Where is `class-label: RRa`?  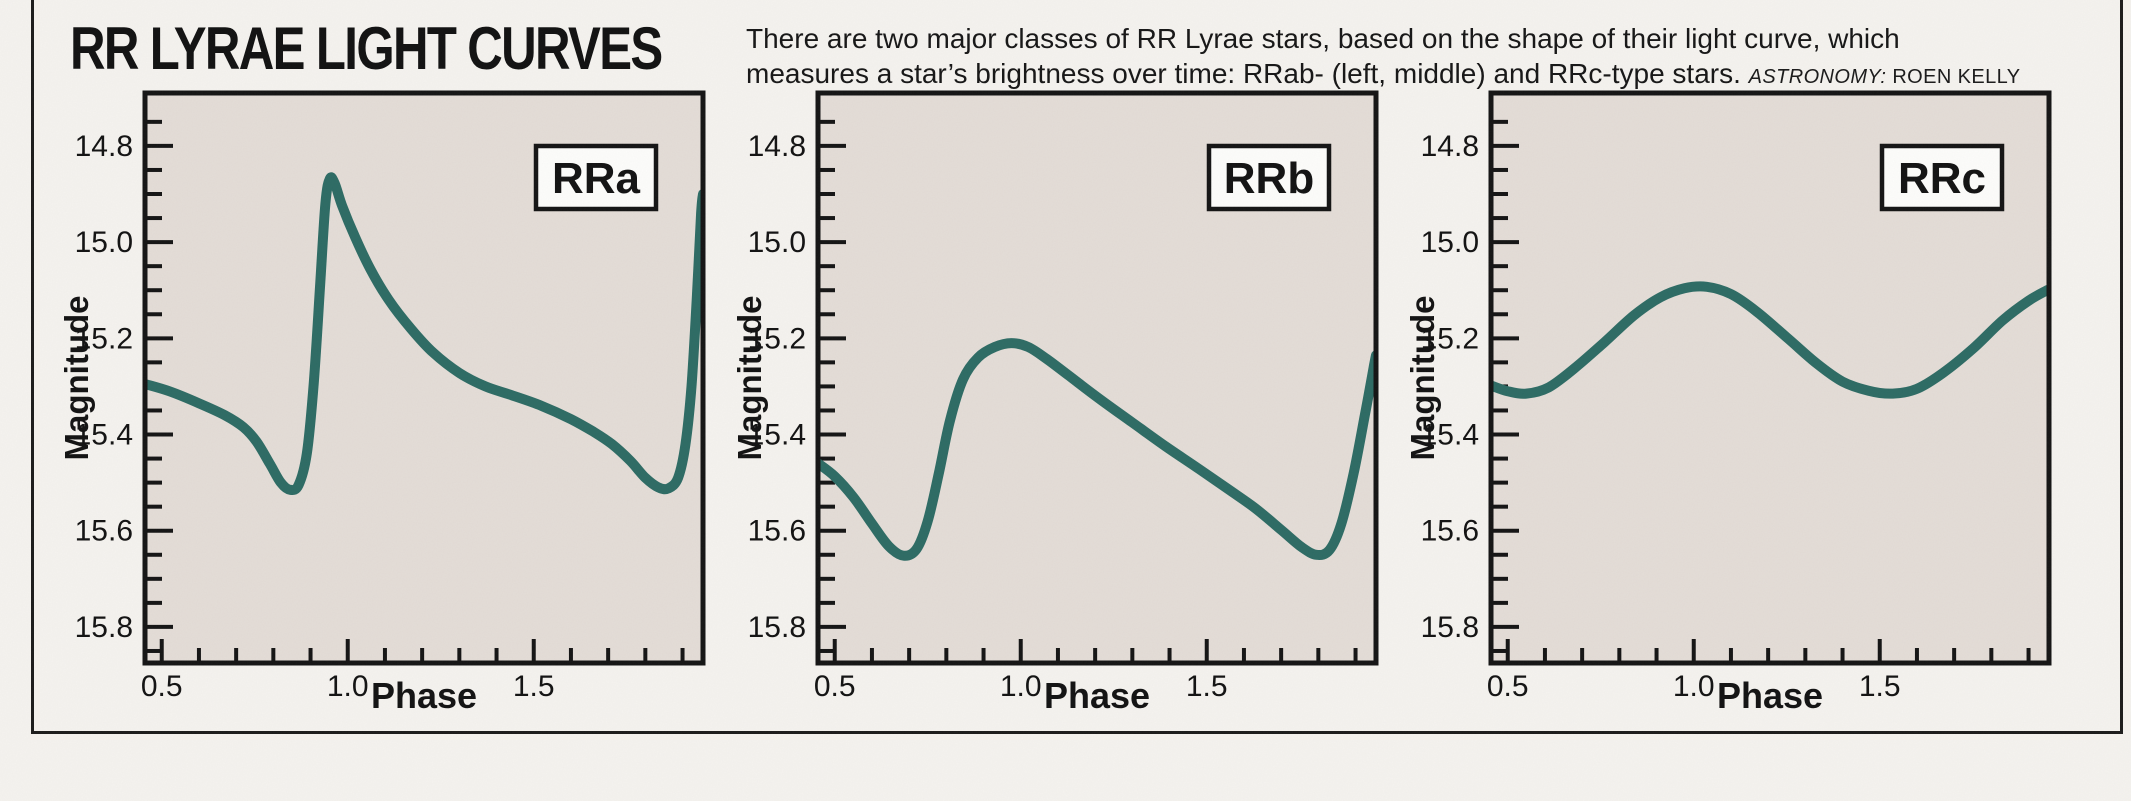 class-label: RRa is located at coordinates (596, 178).